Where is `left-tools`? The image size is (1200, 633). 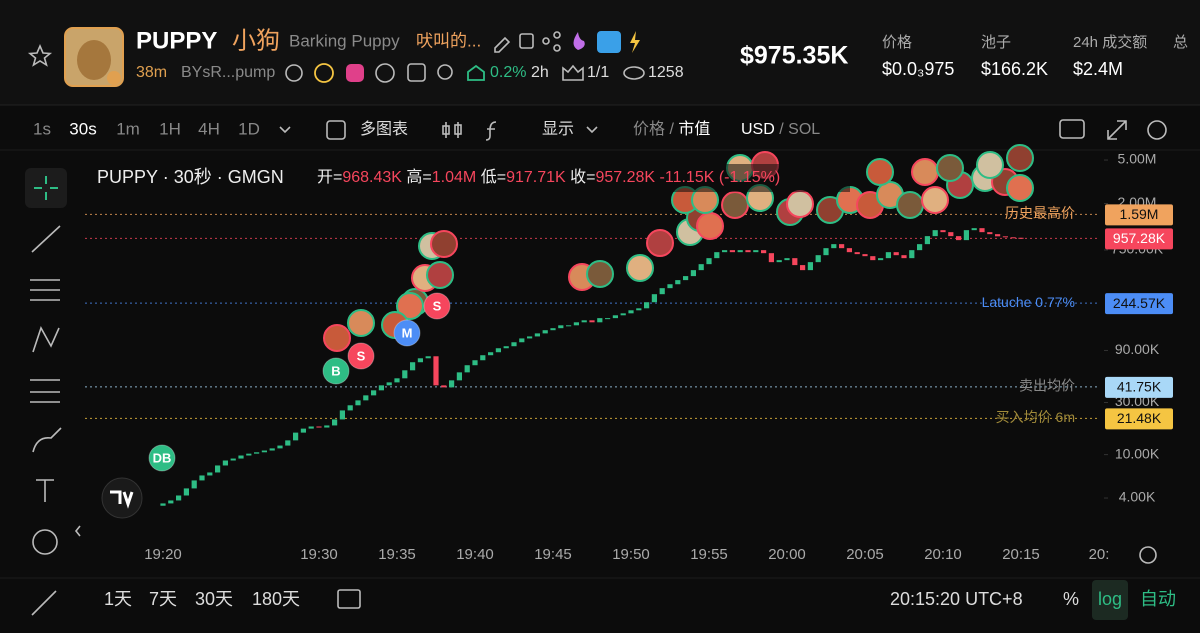
left-tools is located at coordinates (53, 392).